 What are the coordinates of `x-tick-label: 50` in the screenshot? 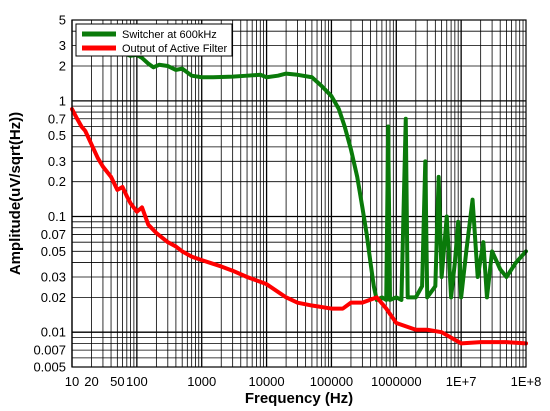 It's located at (117, 381).